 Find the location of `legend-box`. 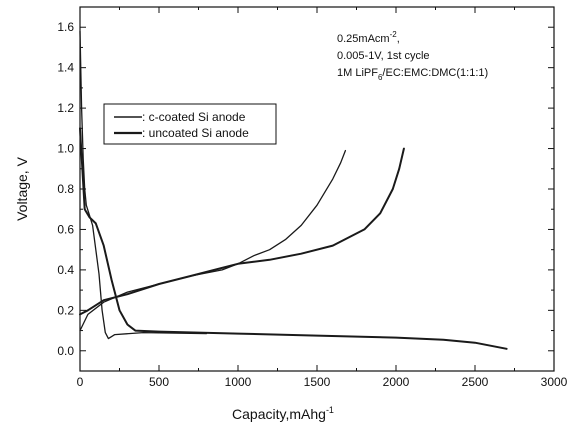

legend-box is located at coordinates (190, 124).